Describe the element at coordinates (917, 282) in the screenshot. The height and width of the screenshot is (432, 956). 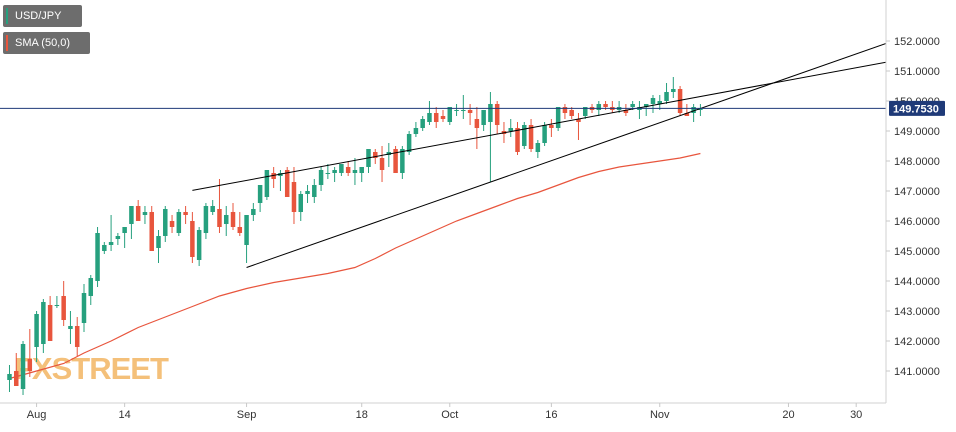
I see `y-tick-label: 144.0000` at that location.